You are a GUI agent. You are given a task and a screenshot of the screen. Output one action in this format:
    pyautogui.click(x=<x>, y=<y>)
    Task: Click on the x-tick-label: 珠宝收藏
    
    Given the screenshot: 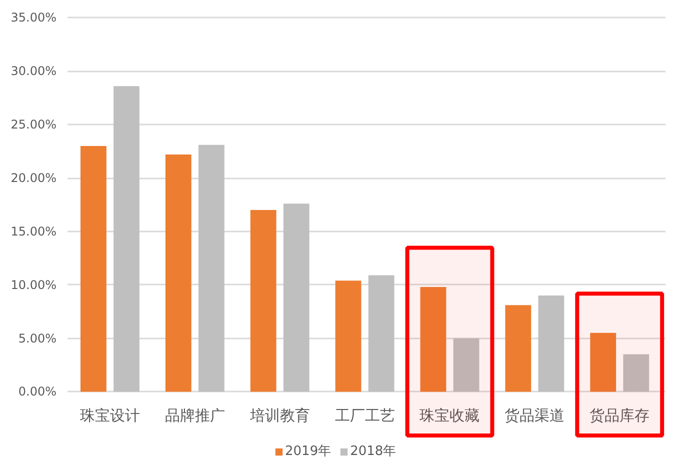 What is the action you would take?
    pyautogui.click(x=450, y=415)
    